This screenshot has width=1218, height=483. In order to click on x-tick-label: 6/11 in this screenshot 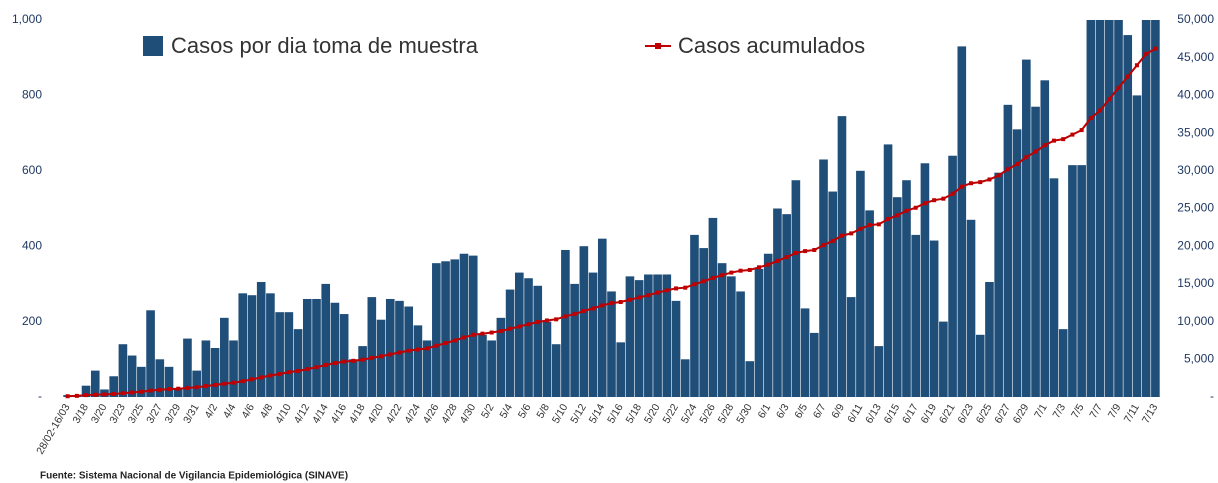, I will do `click(855, 413)`.